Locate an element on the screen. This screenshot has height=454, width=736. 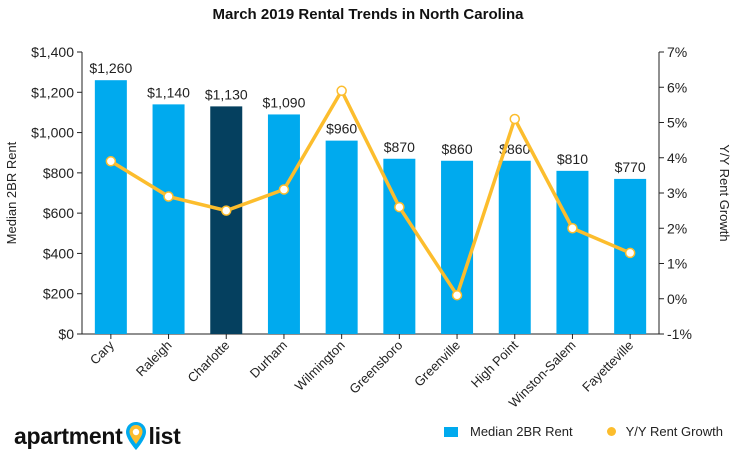
legend-label-growth: Y/Y Rent Growth is located at coordinates (674, 431).